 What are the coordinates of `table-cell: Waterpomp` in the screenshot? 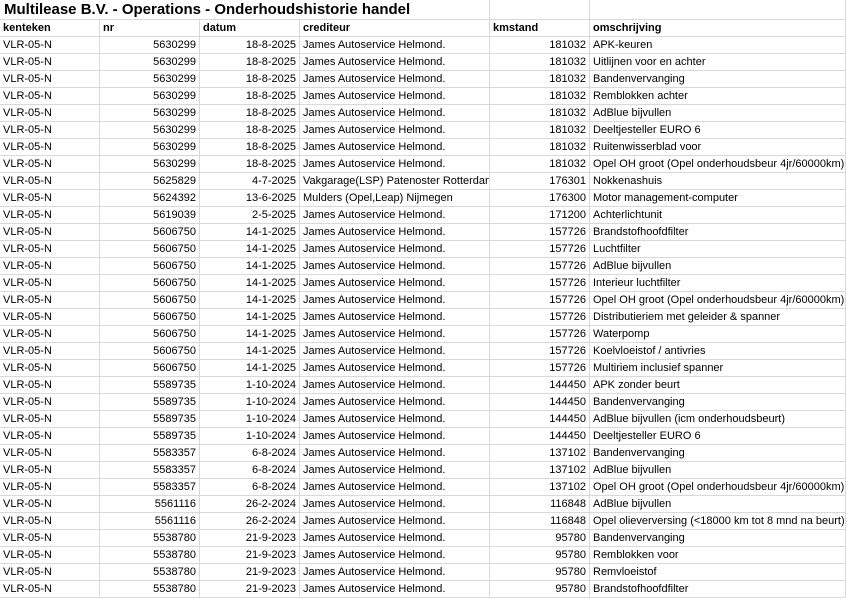 It's located at (718, 334).